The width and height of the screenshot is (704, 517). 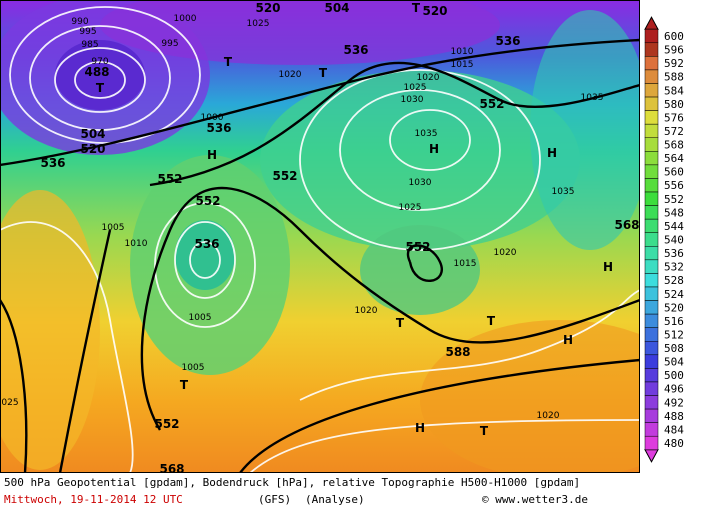 What do you see at coordinates (674, 90) in the screenshot?
I see `colorbar-label: 584` at bounding box center [674, 90].